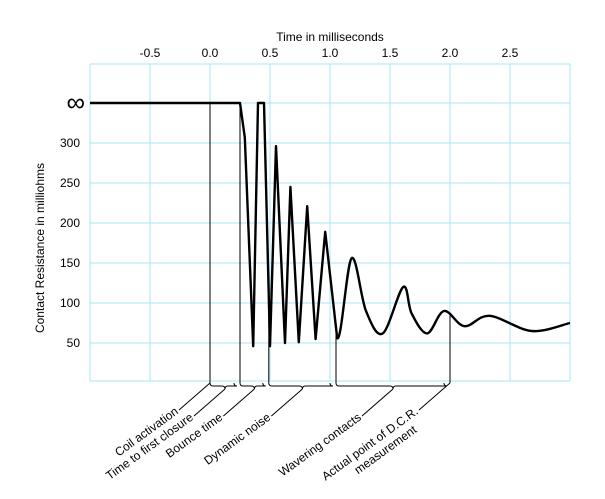  I want to click on y-tick-label: 300, so click(70, 143).